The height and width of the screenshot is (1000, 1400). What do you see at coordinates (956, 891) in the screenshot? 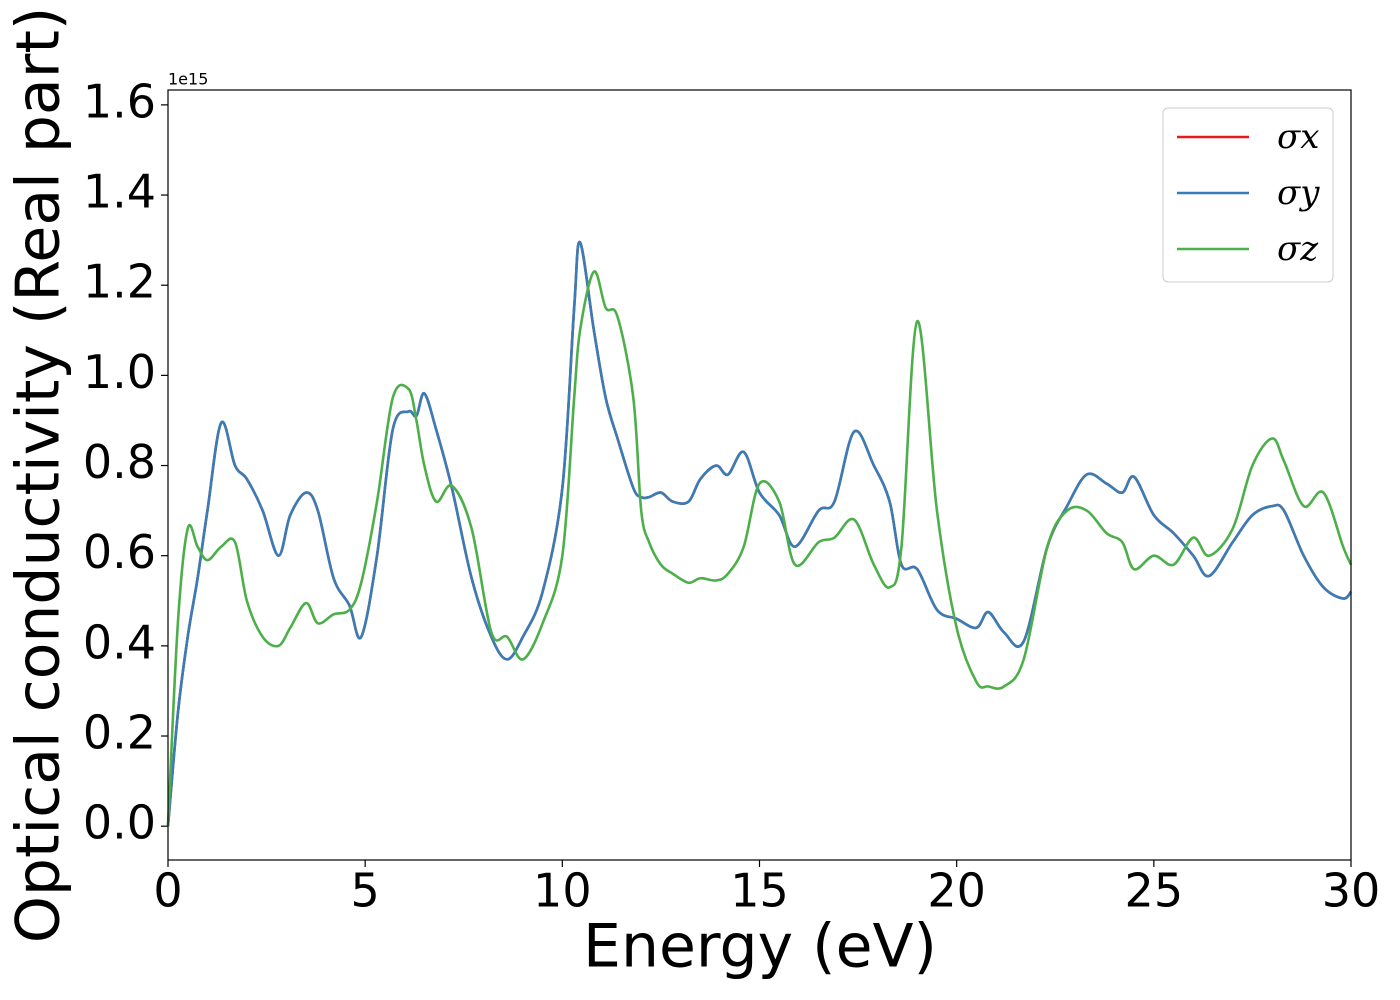
I see `x-tick-label: 20` at bounding box center [956, 891].